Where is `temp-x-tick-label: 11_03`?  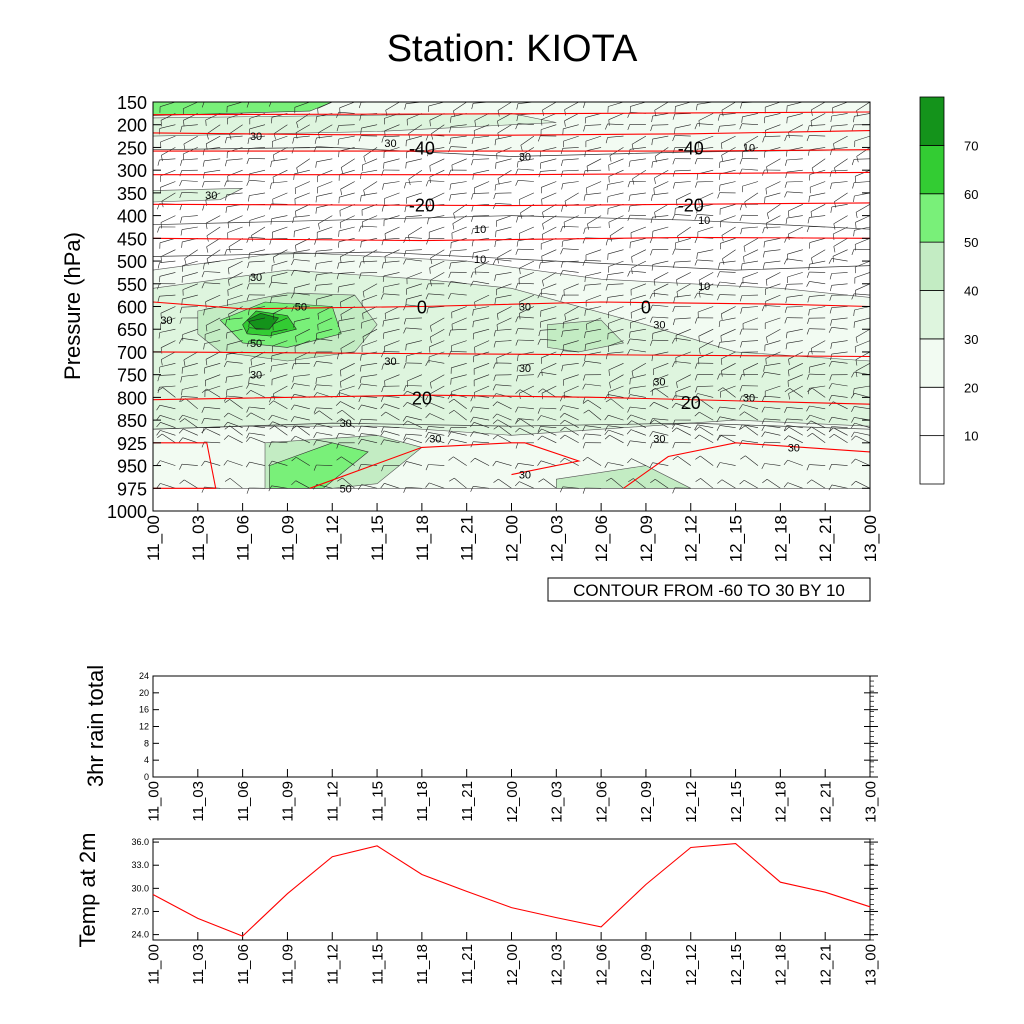 temp-x-tick-label: 11_03 is located at coordinates (198, 964).